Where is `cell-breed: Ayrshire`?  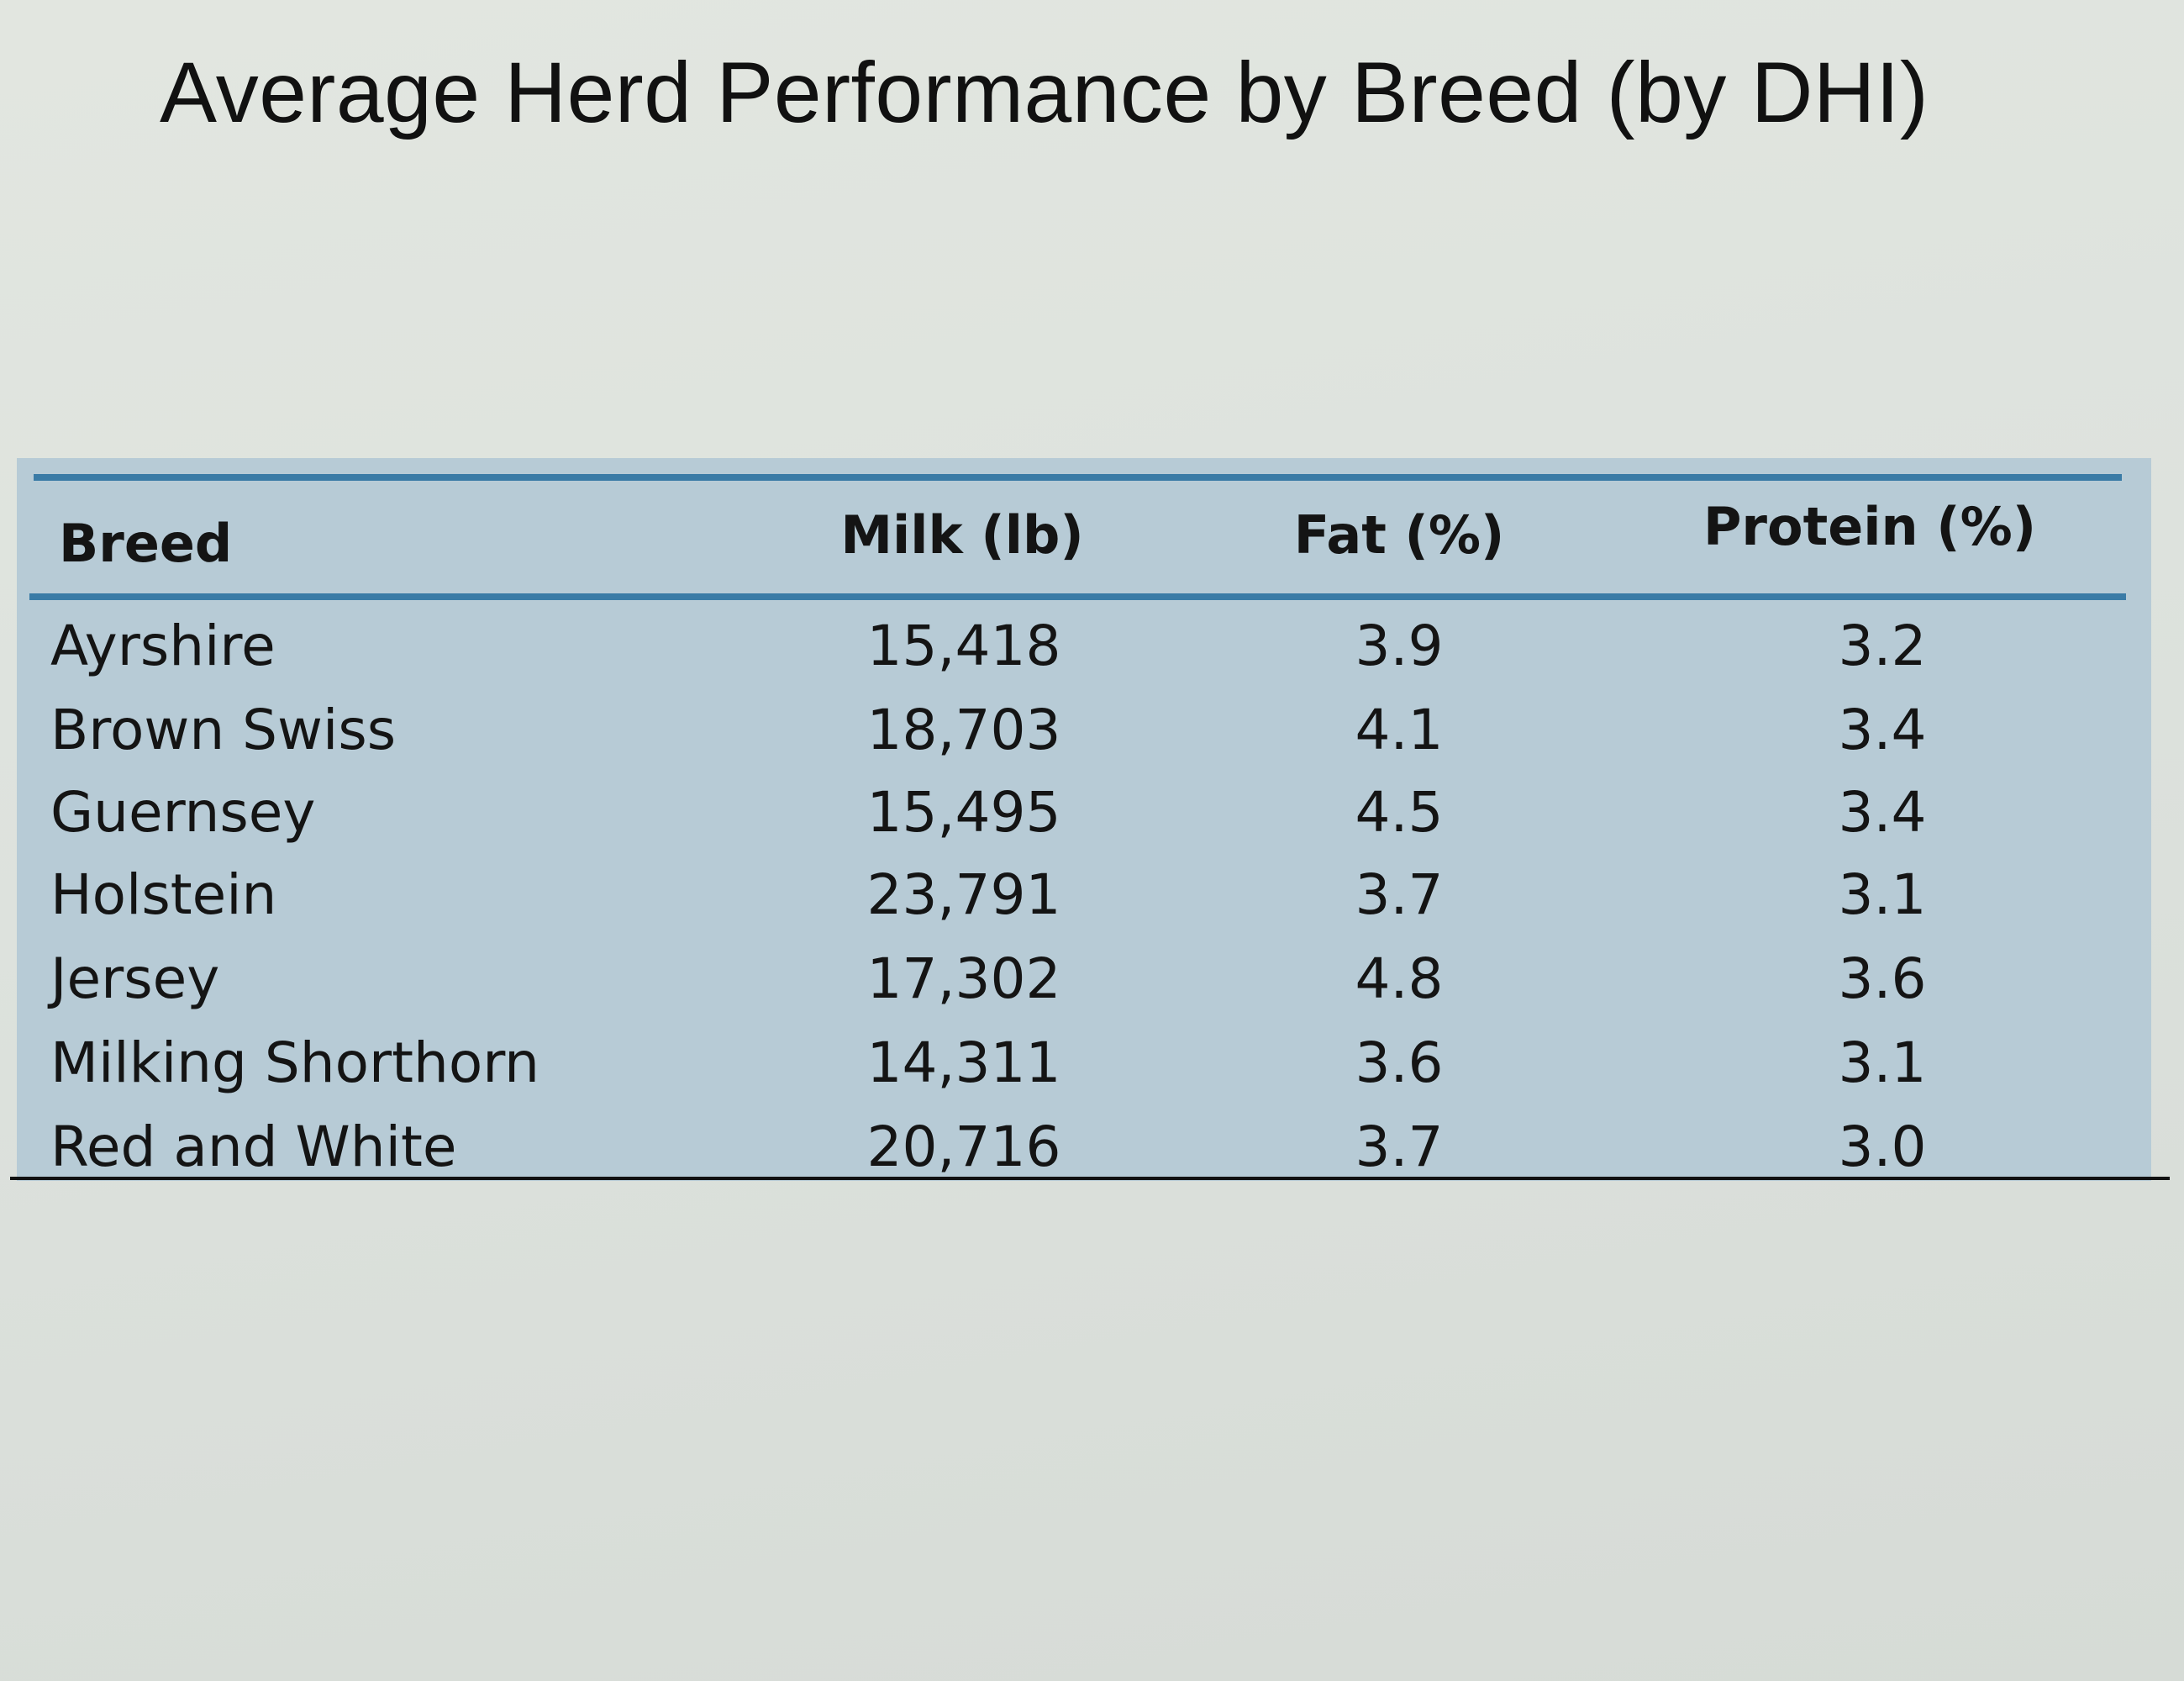 cell-breed: Ayrshire is located at coordinates (163, 646).